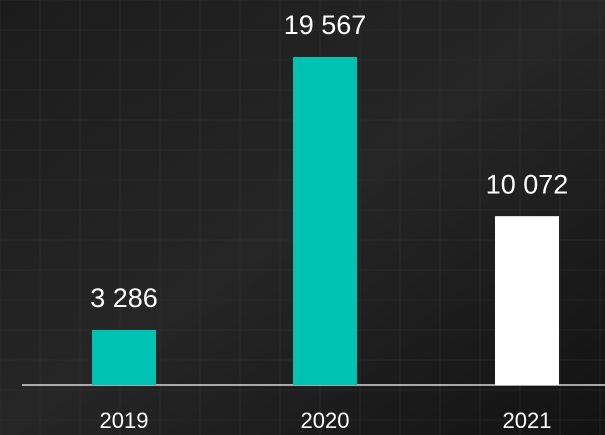  Describe the element at coordinates (325, 420) in the screenshot. I see `x-tick-label: 2020` at that location.